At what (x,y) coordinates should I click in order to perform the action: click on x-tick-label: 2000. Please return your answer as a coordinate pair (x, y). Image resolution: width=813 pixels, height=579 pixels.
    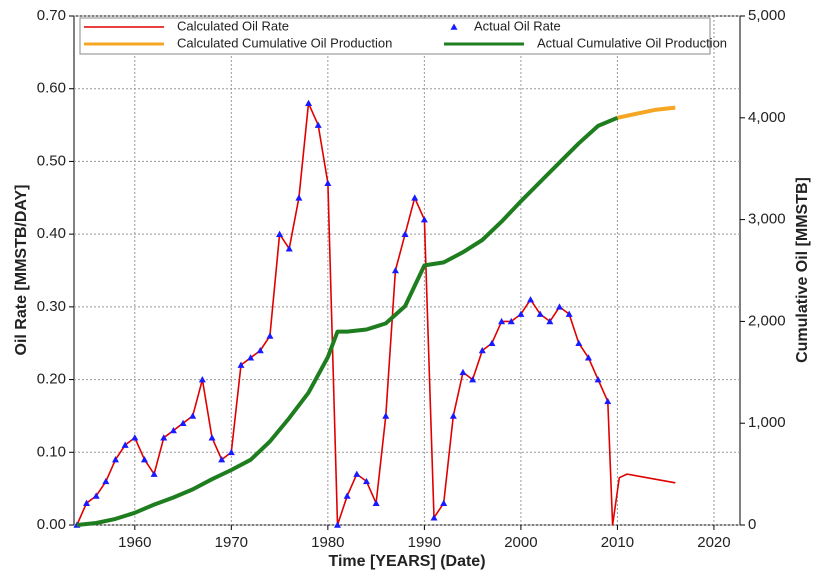
    Looking at the image, I should click on (520, 542).